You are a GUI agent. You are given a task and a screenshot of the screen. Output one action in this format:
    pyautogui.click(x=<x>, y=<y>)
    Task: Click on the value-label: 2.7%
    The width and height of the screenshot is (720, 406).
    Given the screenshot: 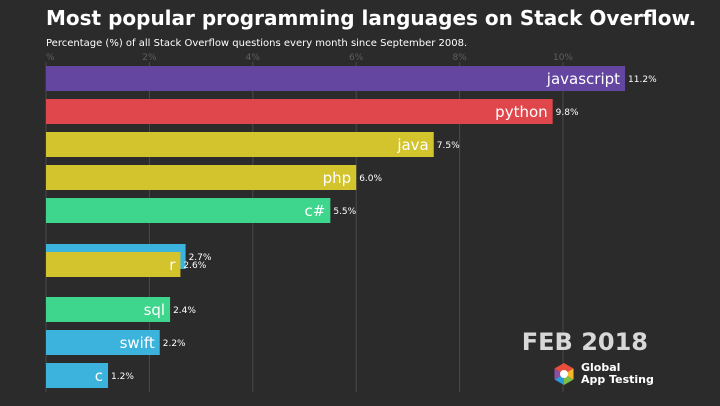 What is the action you would take?
    pyautogui.click(x=200, y=258)
    